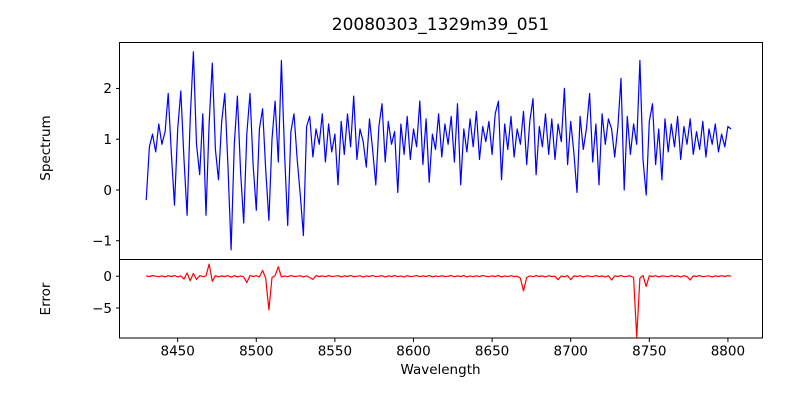  I want to click on y-tick-label: −1, so click(102, 242).